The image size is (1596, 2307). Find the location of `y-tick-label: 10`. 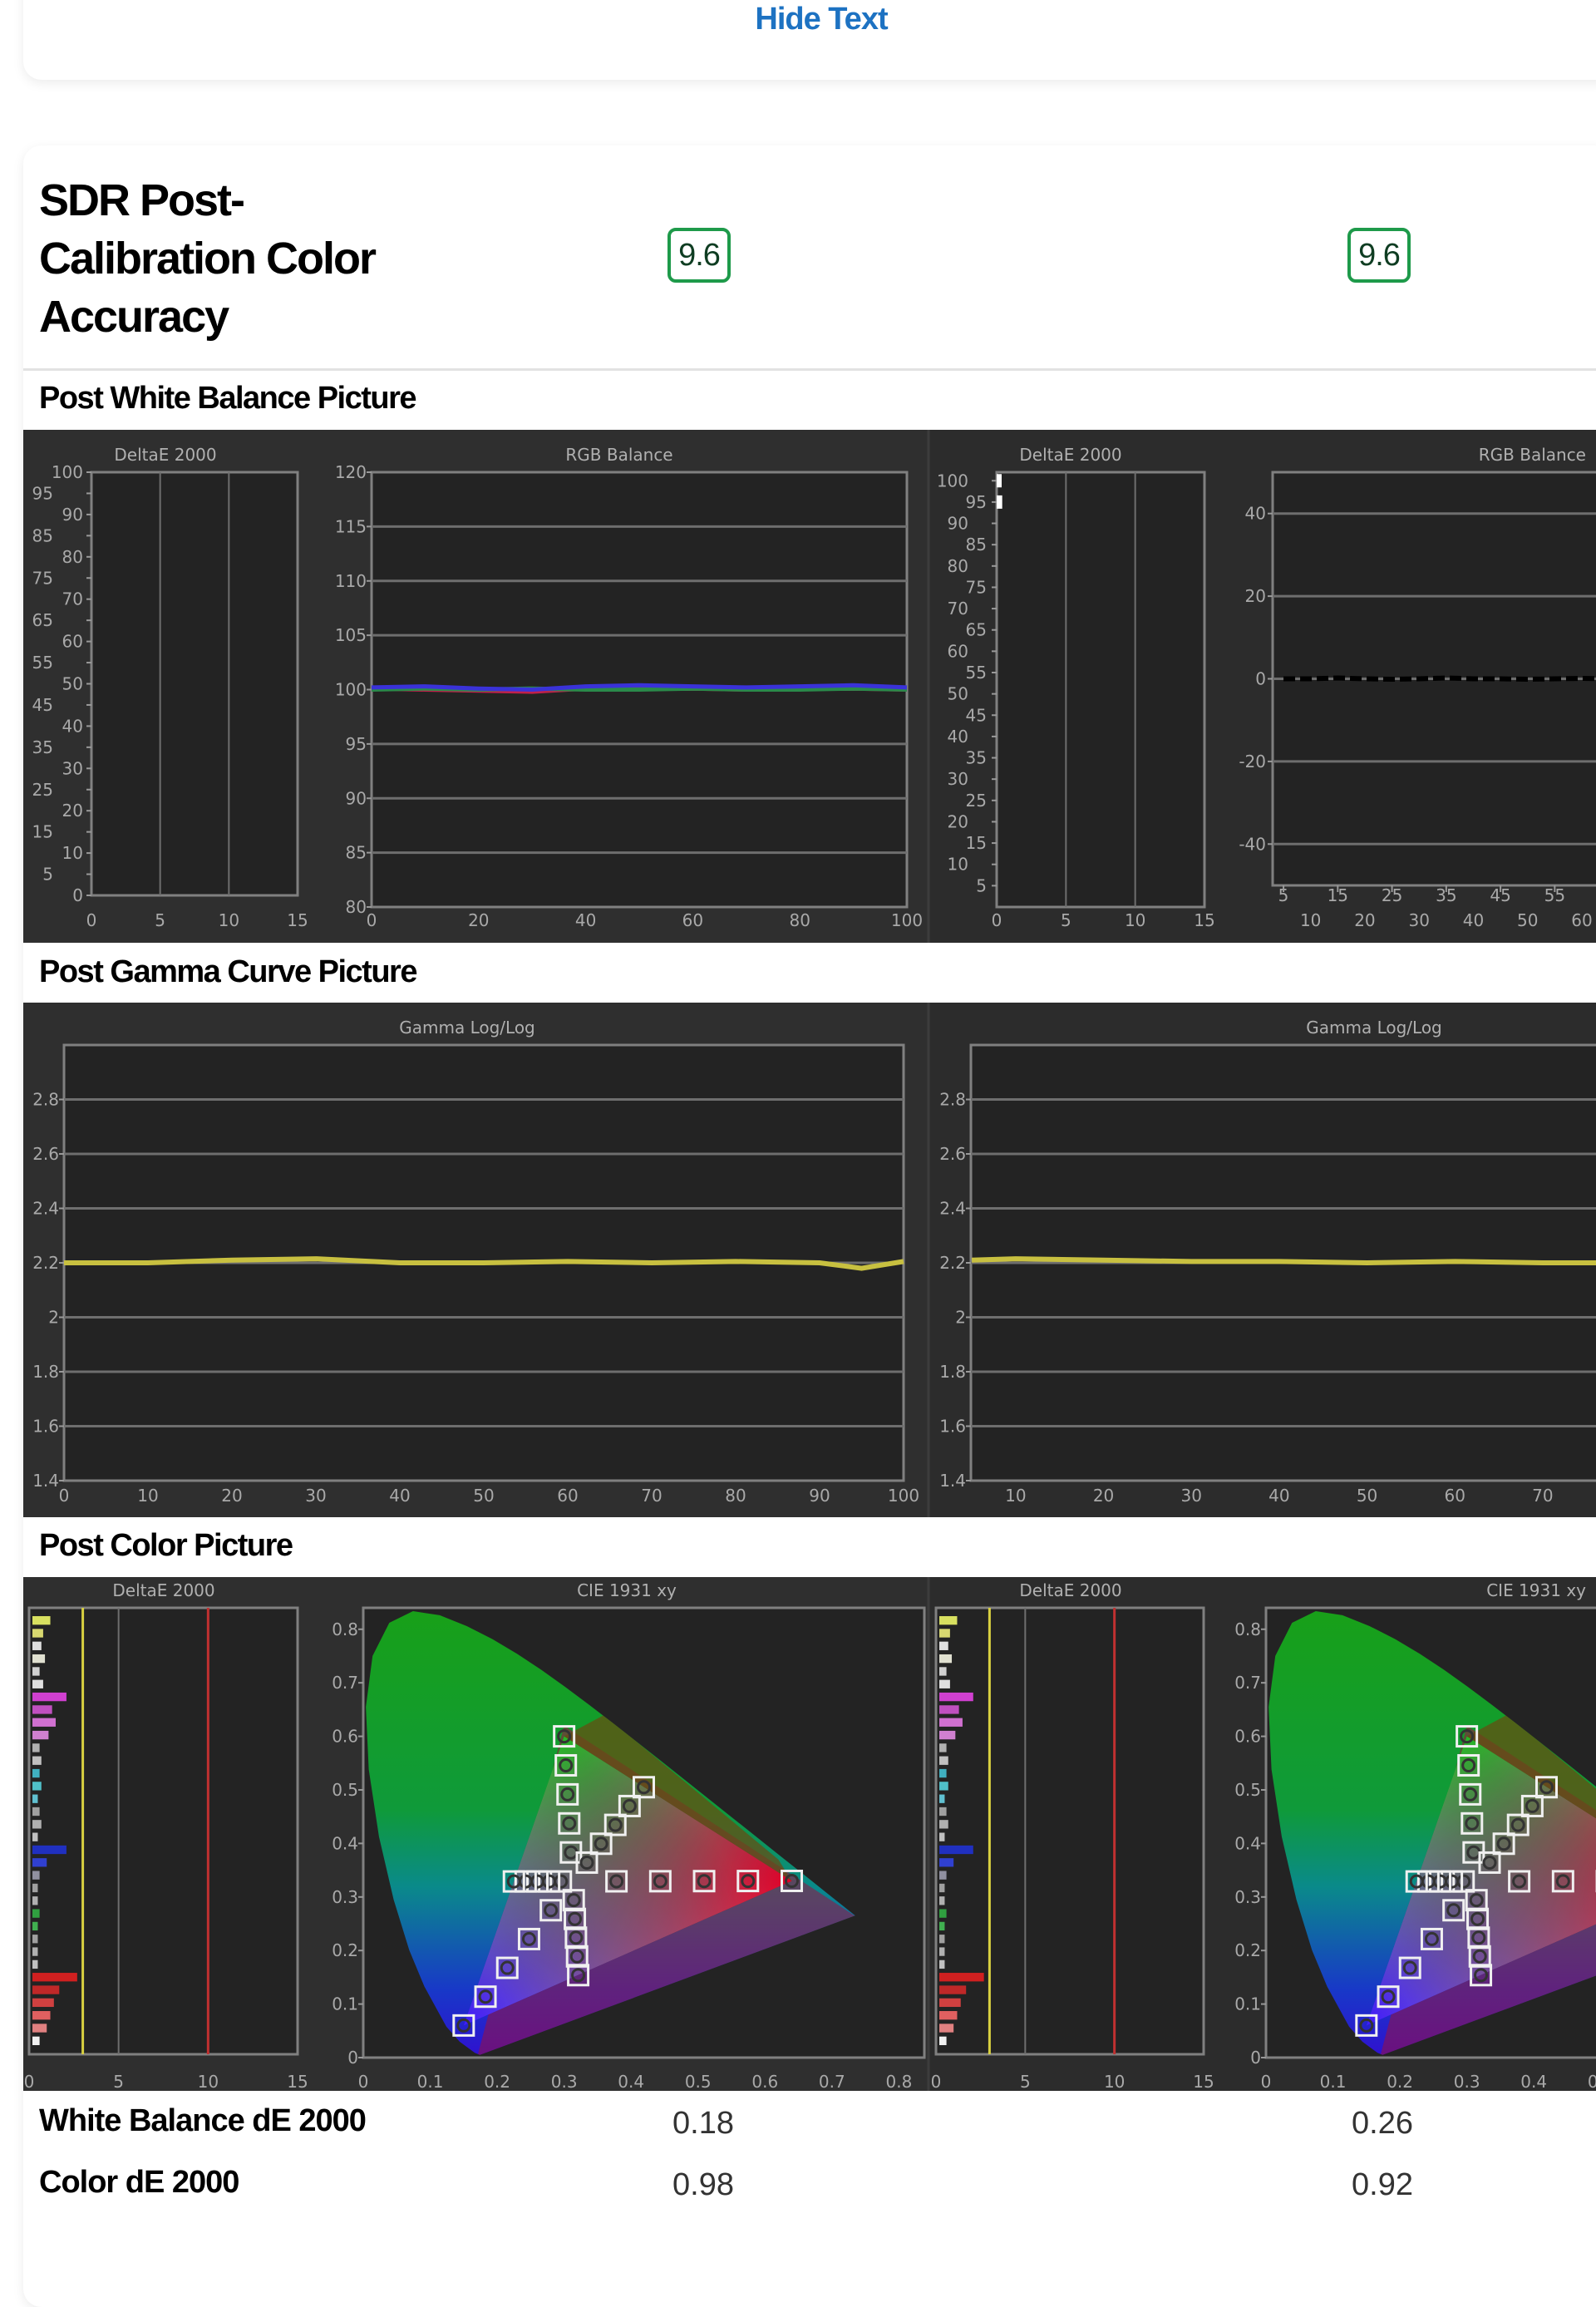

y-tick-label: 10 is located at coordinates (72, 853).